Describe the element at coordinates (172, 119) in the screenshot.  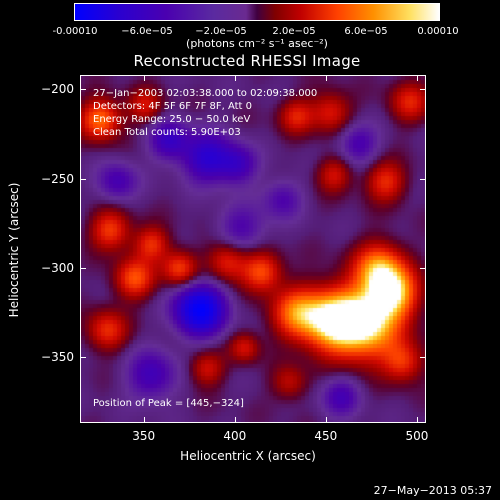
I see `energy-range-text: Energy Range: 25.0 − 50.0 keV` at that location.